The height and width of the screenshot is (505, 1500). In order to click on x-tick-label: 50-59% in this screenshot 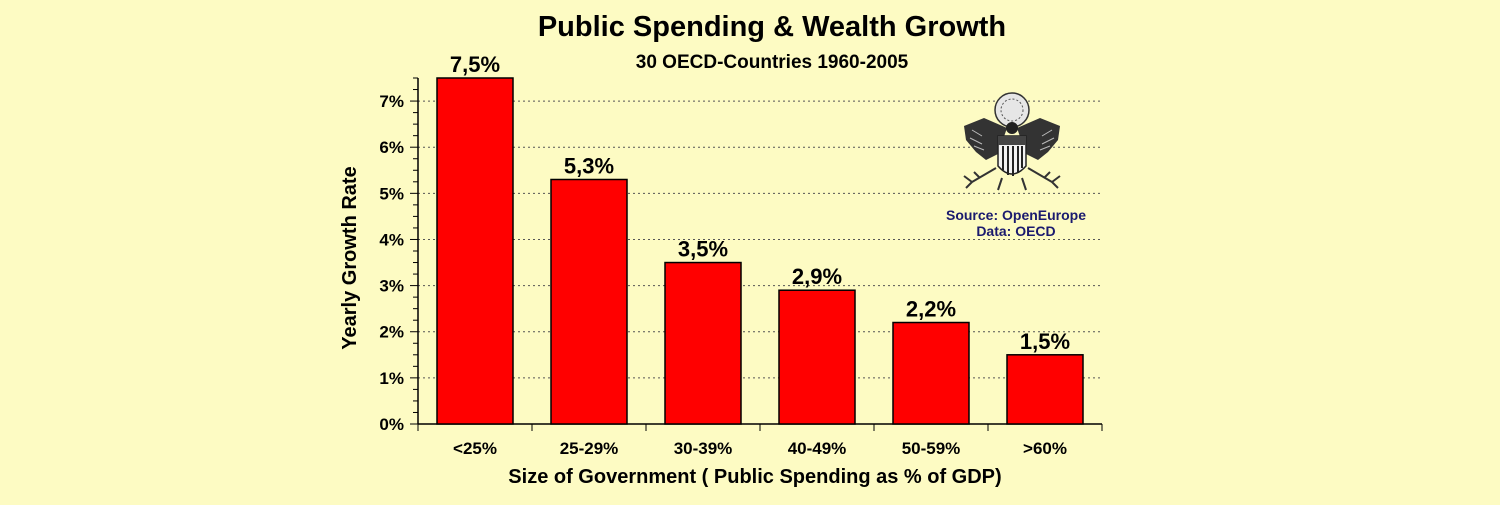, I will do `click(931, 448)`.